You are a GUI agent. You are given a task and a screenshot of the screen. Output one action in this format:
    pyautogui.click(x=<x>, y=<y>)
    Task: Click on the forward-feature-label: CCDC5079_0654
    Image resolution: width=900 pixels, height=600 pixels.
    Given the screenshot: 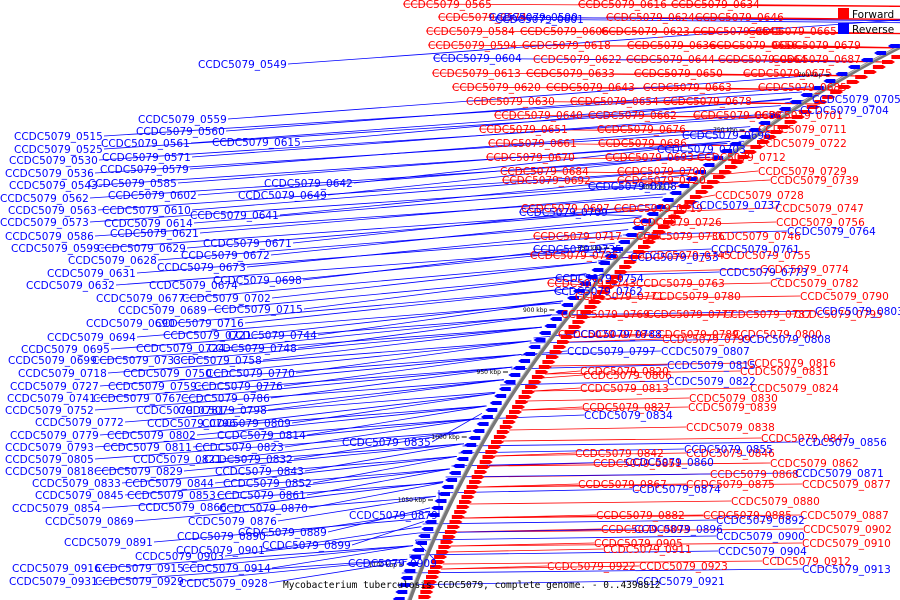 What is the action you would take?
    pyautogui.click(x=614, y=102)
    